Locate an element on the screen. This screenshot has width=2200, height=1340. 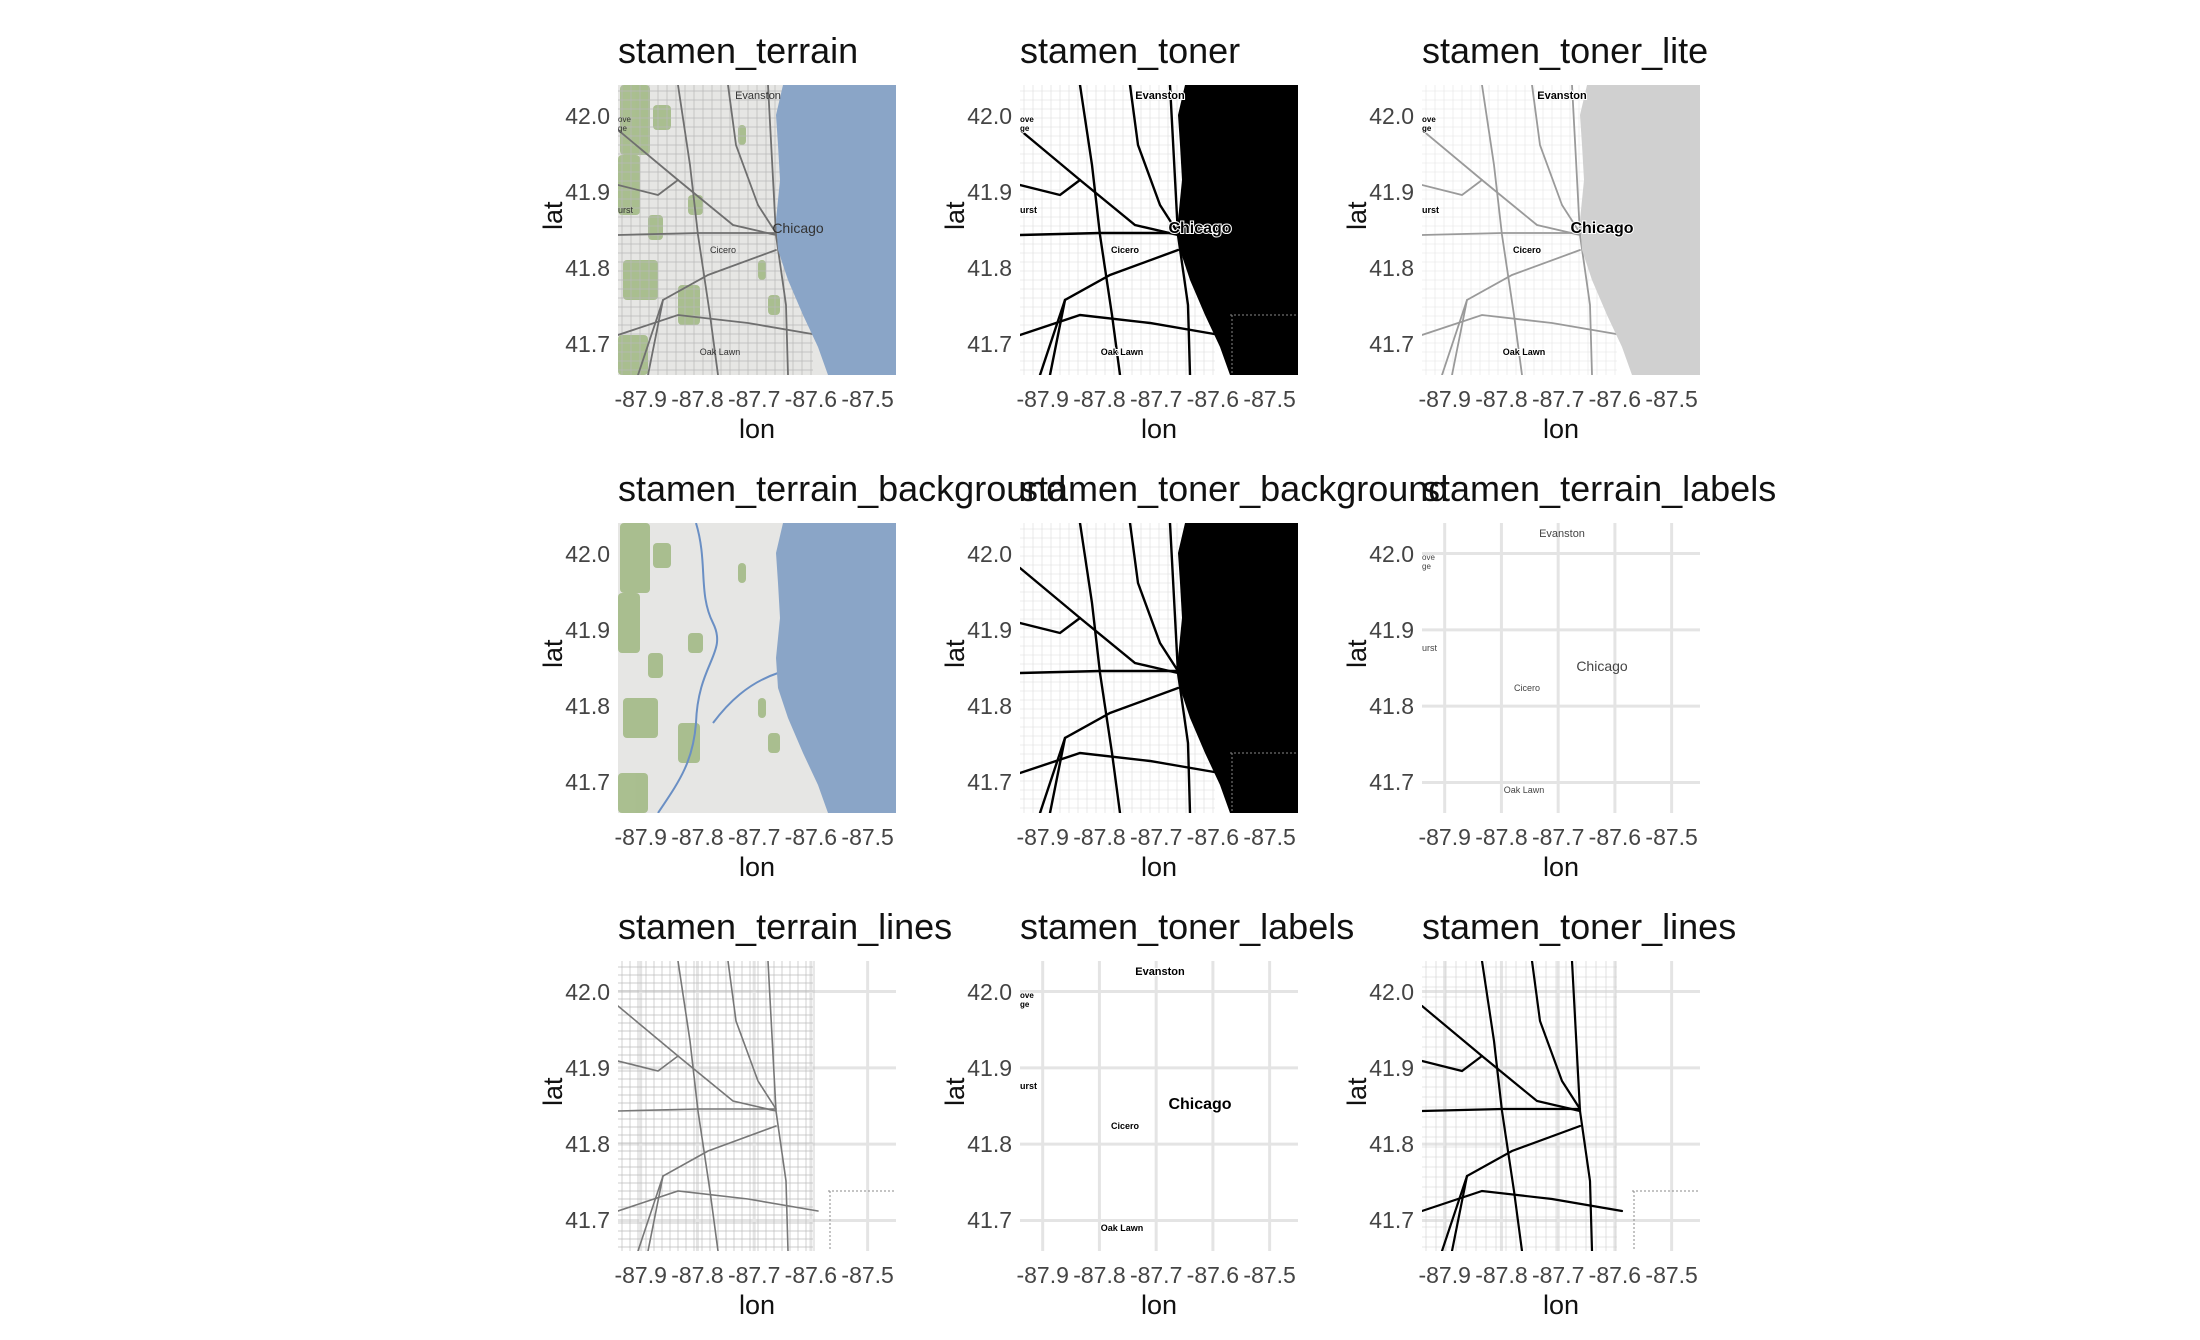
panel-title: stamen_terrain_lines is located at coordinates (785, 926).